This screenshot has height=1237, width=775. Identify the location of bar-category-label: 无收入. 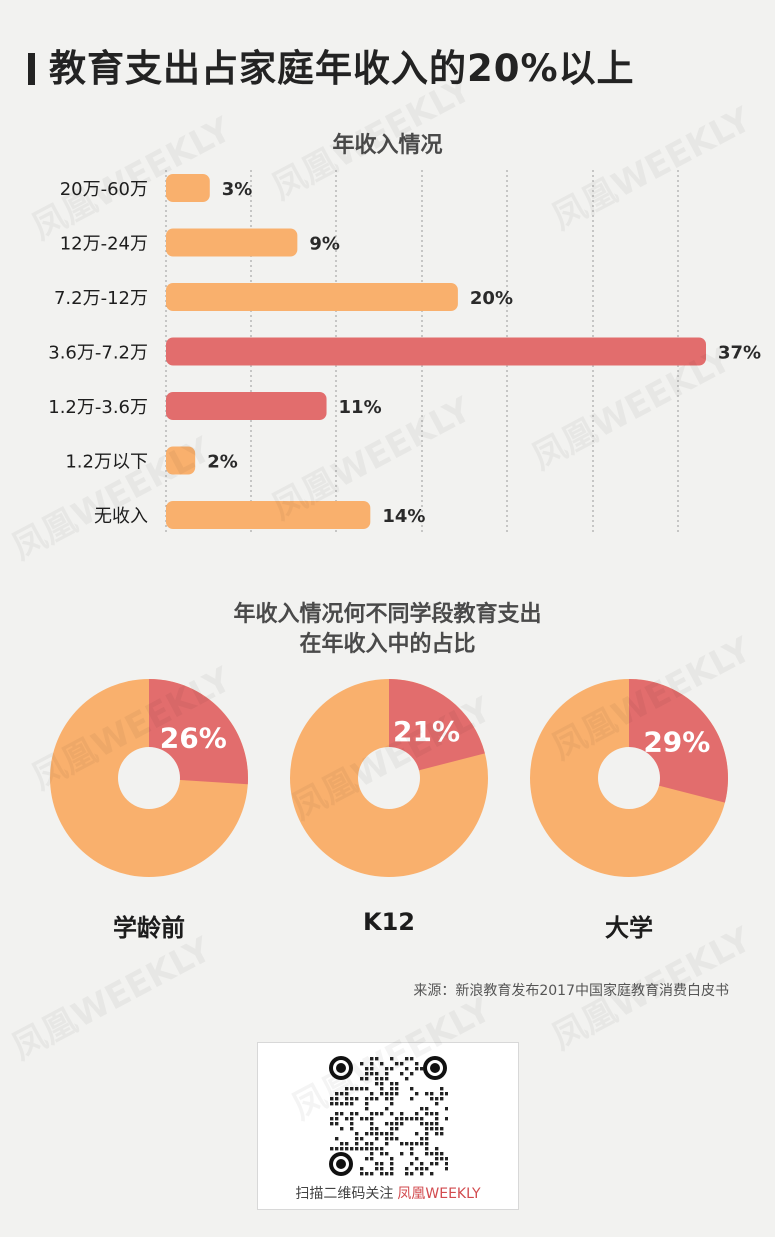
(121, 516).